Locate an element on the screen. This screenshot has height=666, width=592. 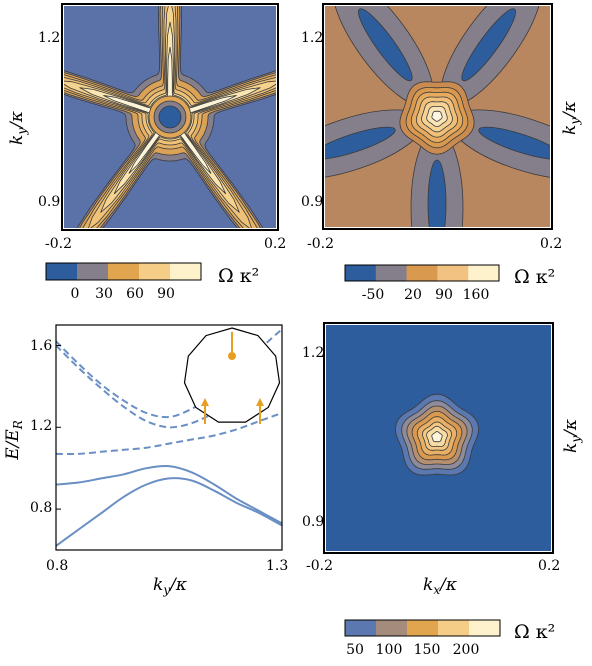
tl-contours is located at coordinates (170, 117).